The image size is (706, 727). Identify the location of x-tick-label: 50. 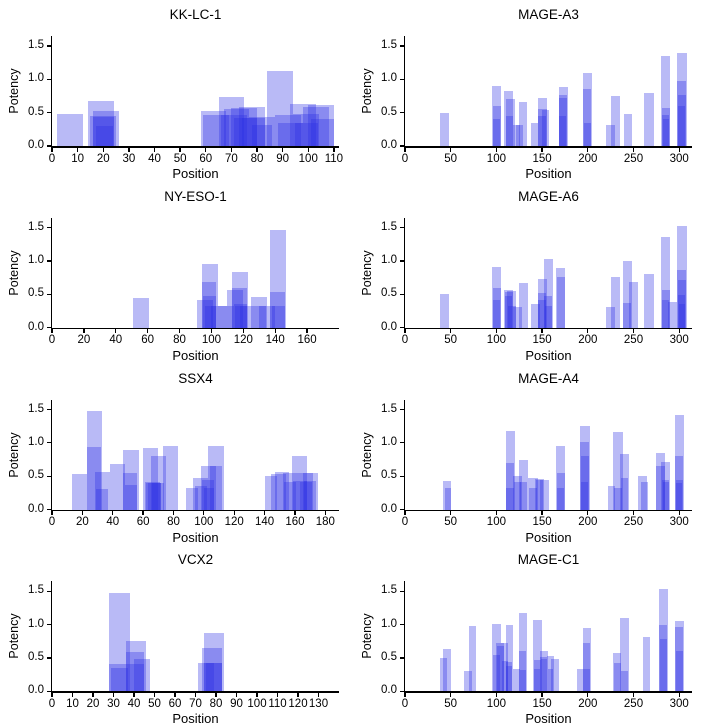
(451, 522).